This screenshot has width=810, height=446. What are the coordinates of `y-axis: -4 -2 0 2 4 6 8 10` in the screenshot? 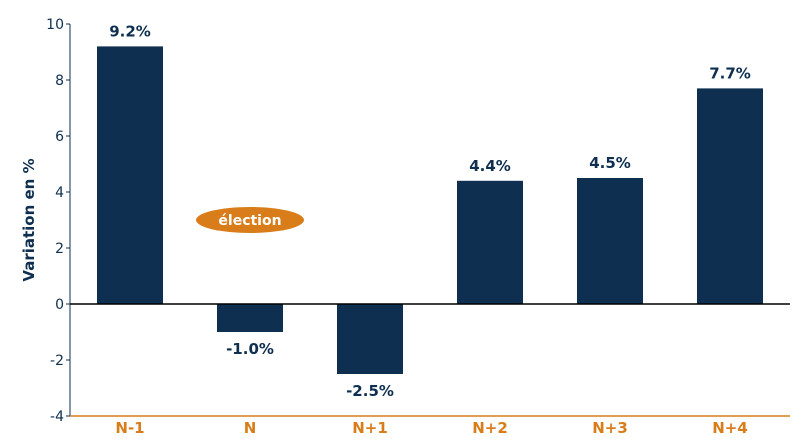 It's located at (58, 221).